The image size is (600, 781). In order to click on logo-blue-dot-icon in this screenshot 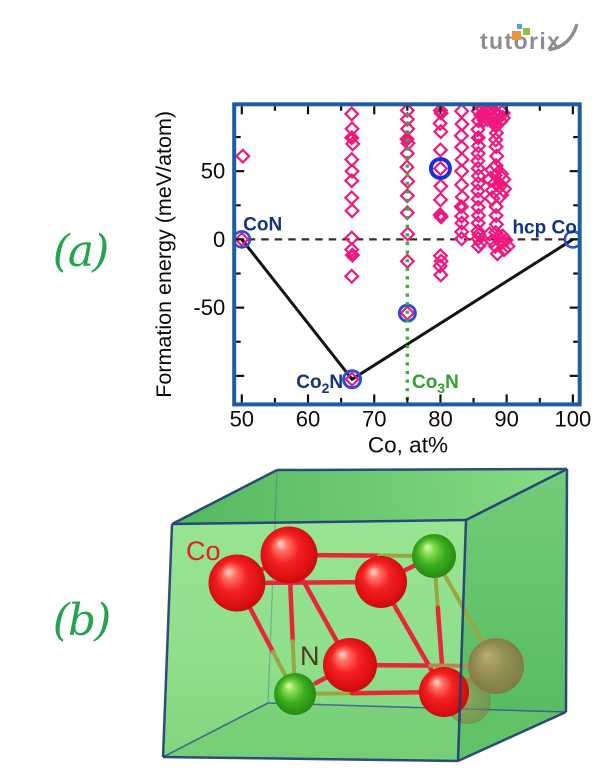, I will do `click(519, 26)`.